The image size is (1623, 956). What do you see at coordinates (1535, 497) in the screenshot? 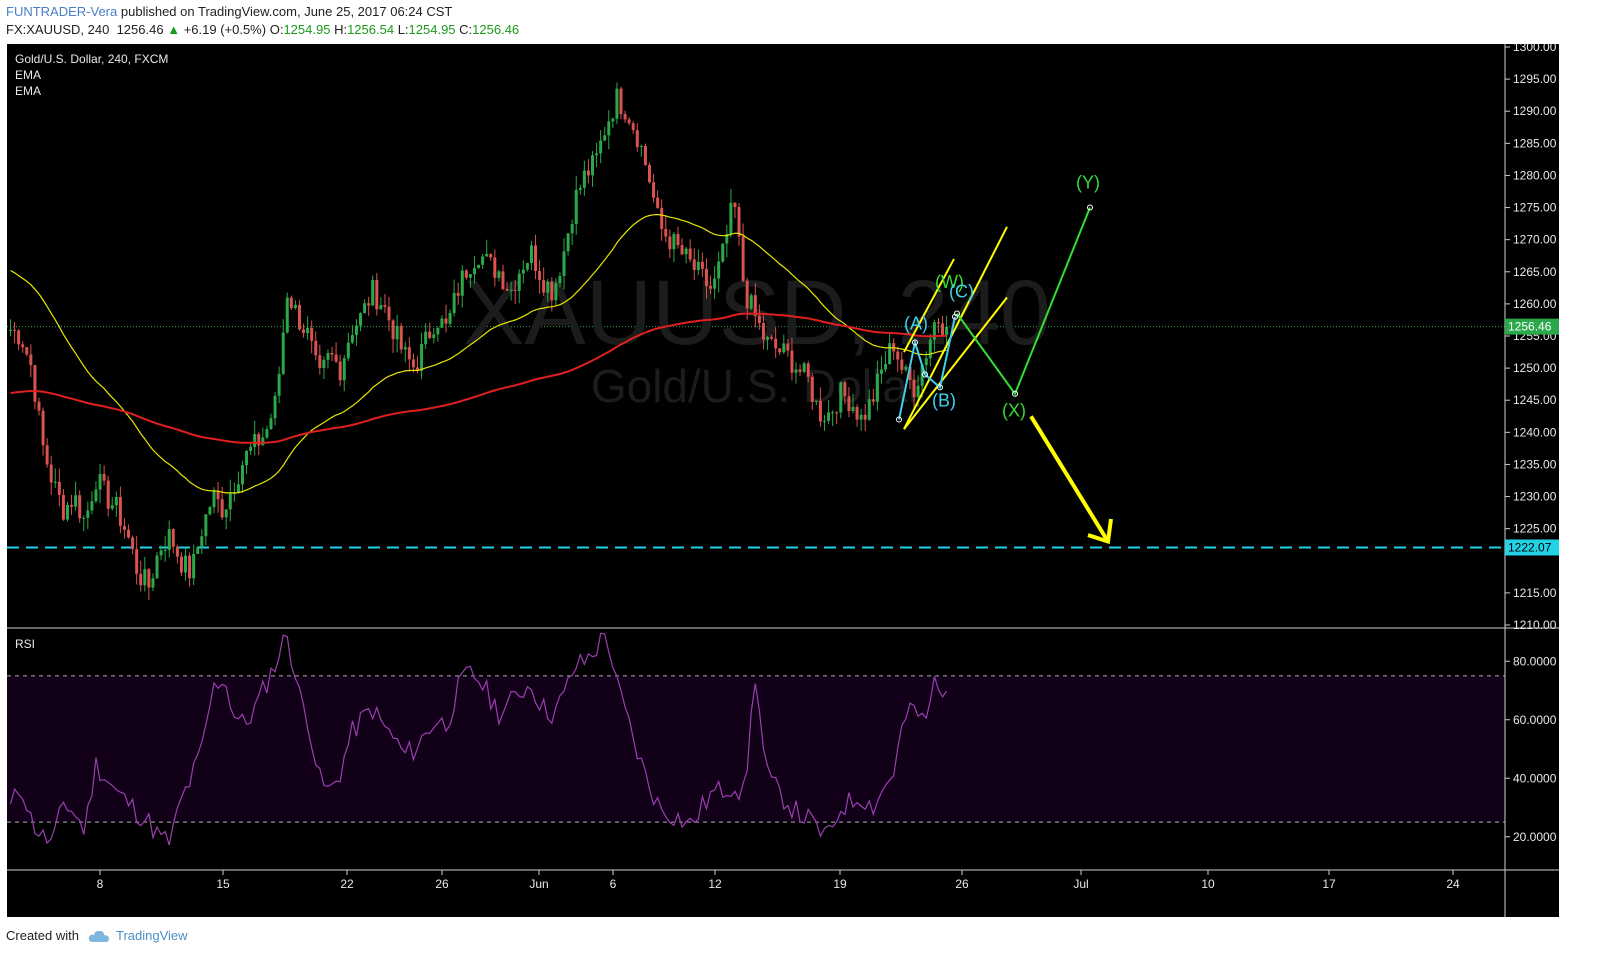
I see `price-tick-label: 1230.00` at bounding box center [1535, 497].